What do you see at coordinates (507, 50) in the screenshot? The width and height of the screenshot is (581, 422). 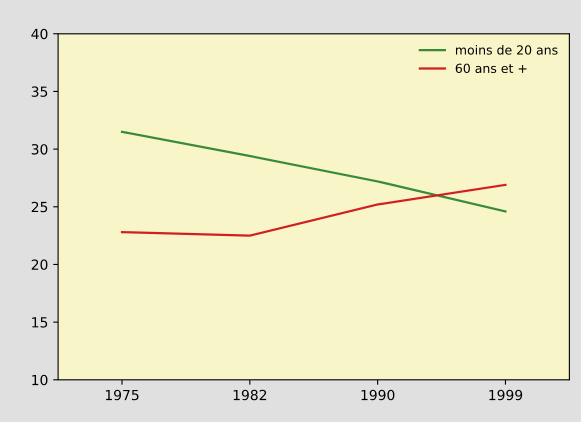 I see `legend-label: moins de 20 ans` at bounding box center [507, 50].